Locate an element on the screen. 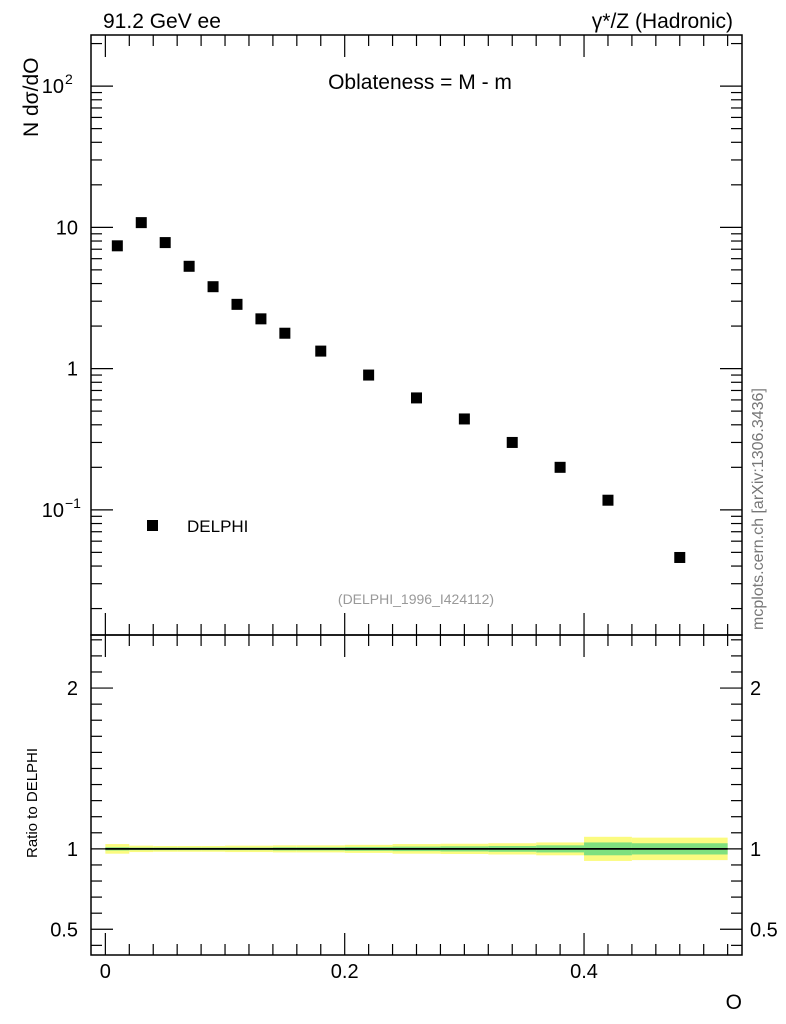 This screenshot has height=1024, width=786. ratio-y-tick-label: 0.5 is located at coordinates (64, 930).